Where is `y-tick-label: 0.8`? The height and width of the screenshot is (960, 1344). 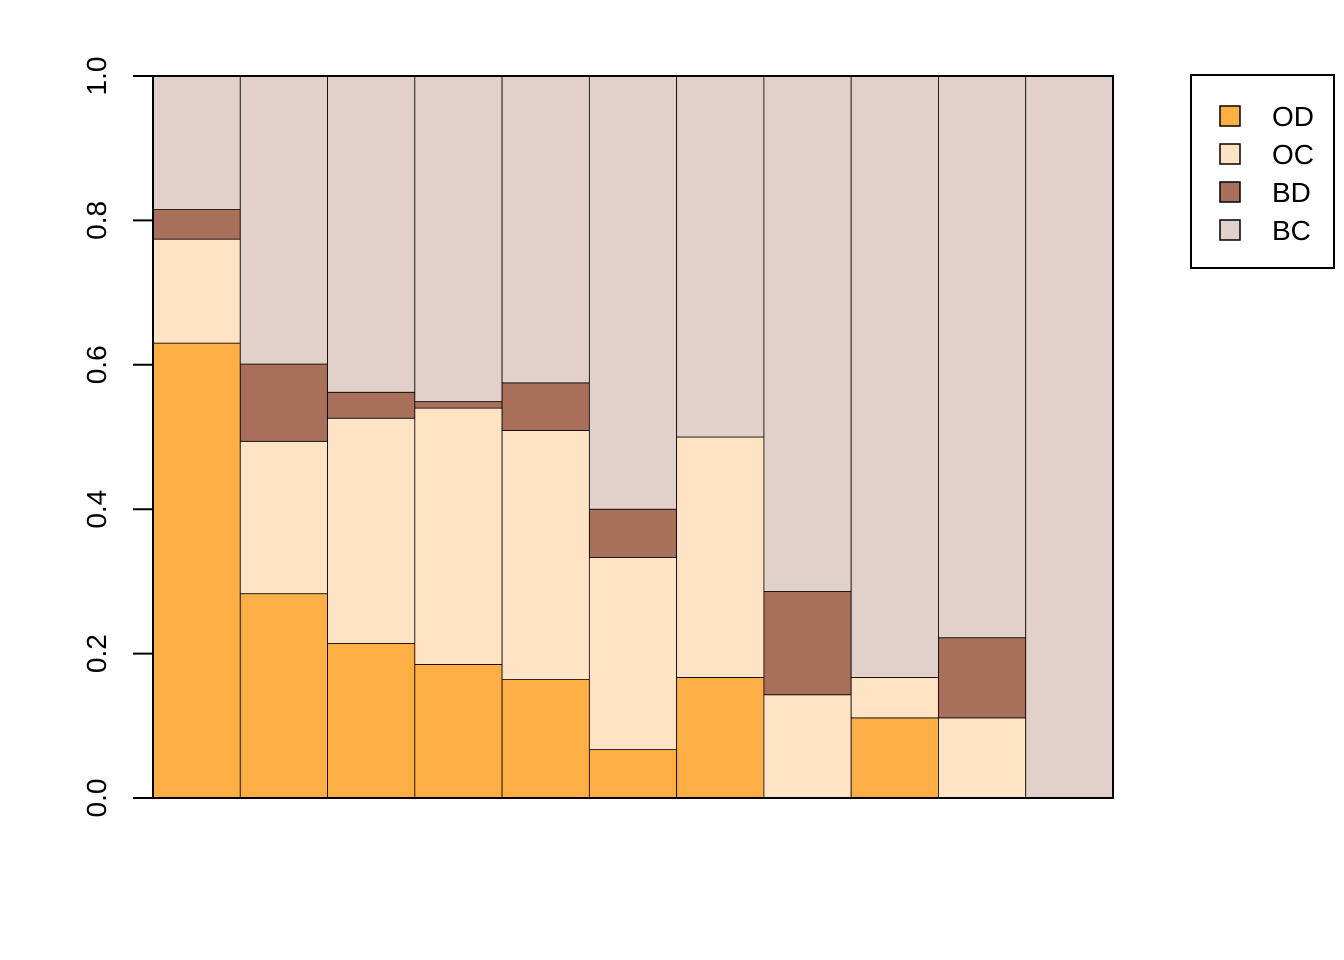
y-tick-label: 0.8 is located at coordinates (96, 220).